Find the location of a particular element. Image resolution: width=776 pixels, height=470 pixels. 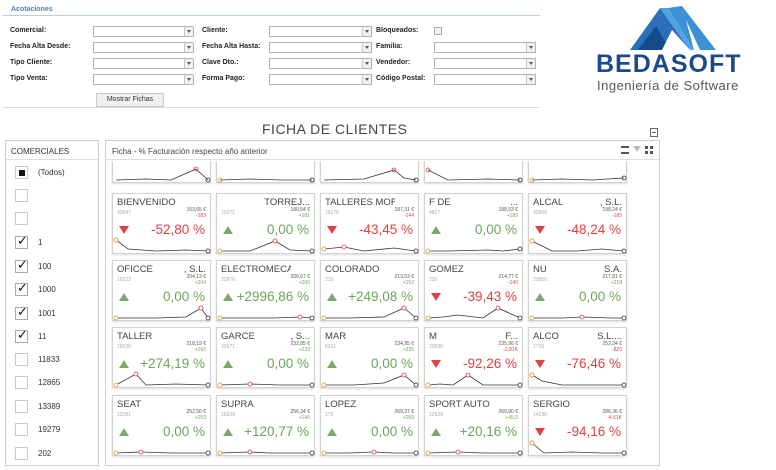

client-card: MAR 5311 234,95 € +235 0,00 % is located at coordinates (369, 357).